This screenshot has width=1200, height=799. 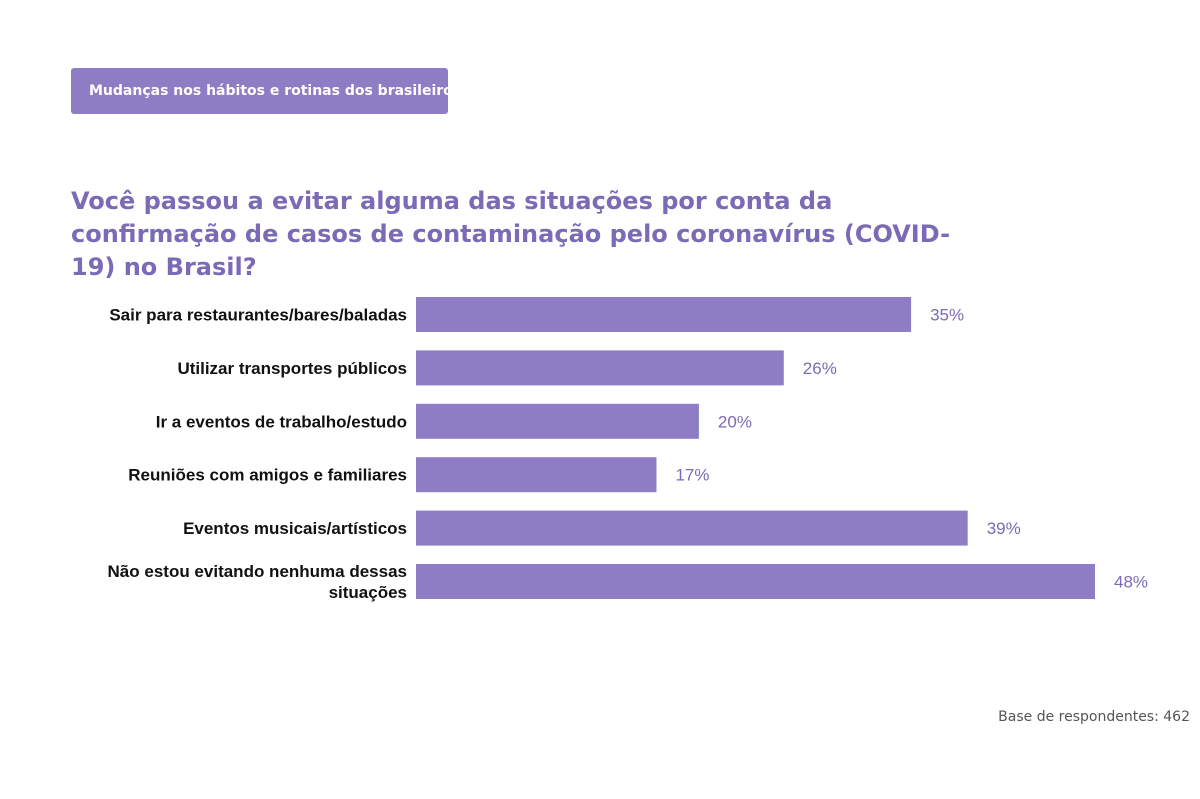 I want to click on respondent-base: Base de respondentes: 462, so click(x=1094, y=717).